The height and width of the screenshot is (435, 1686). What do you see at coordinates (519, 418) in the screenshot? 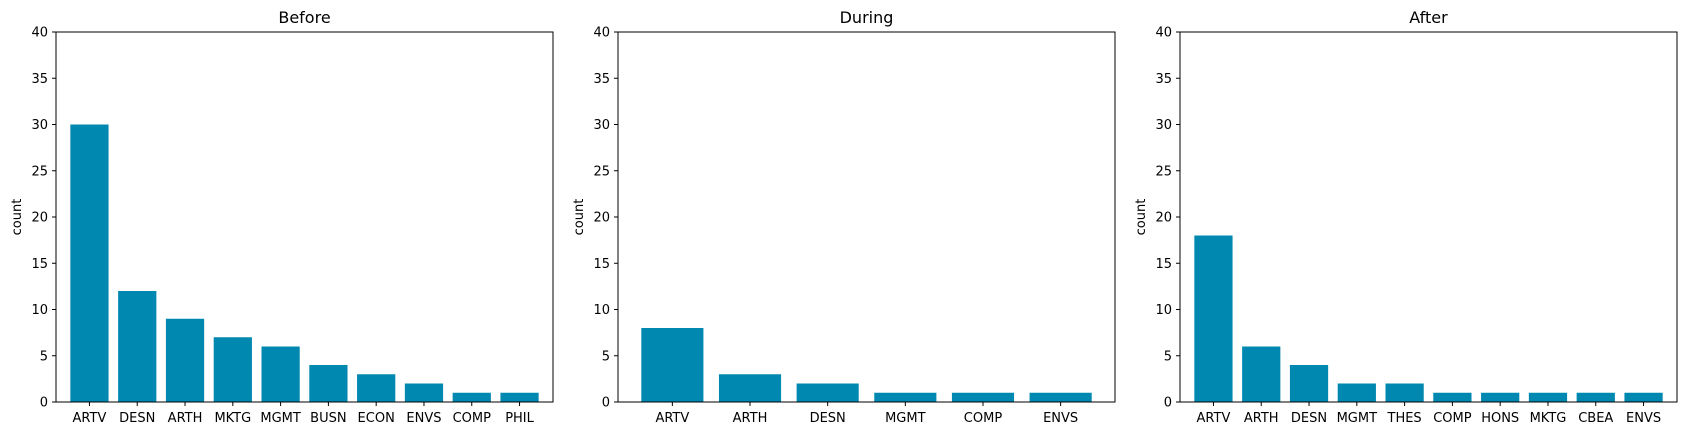
I see `x-tick-label: PHIL` at bounding box center [519, 418].